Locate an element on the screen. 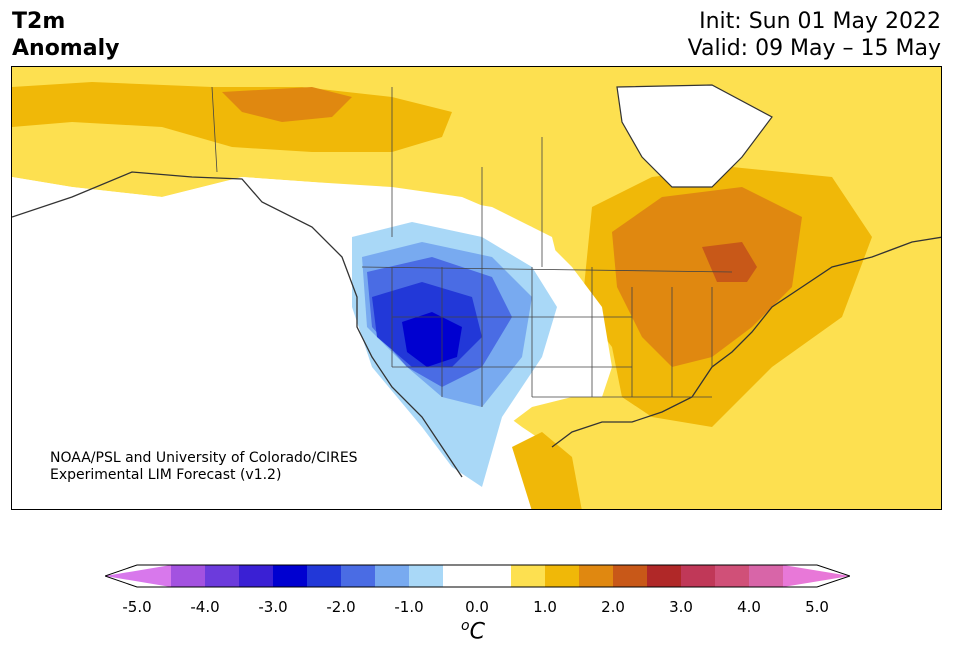 Image resolution: width=953 pixels, height=656 pixels. colorbar-tick-label: -5.0 is located at coordinates (137, 607).